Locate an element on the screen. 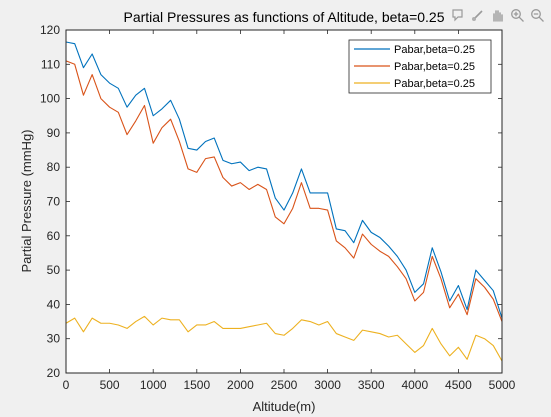 This screenshot has width=551, height=417. y-tick-label: 60 is located at coordinates (54, 236).